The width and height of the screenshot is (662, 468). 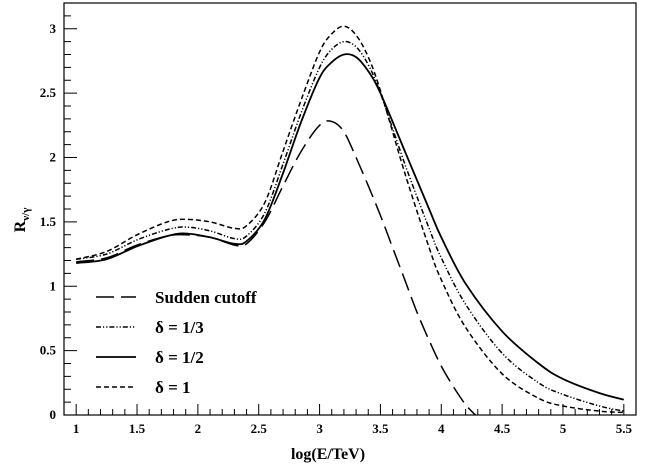 I want to click on y-tick-label: 1.5, so click(x=48, y=221).